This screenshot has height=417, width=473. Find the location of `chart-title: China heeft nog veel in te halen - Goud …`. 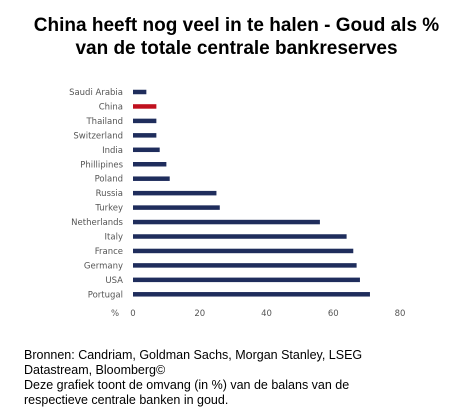

chart-title: China heeft nog veel in te halen - Goud … is located at coordinates (236, 37).